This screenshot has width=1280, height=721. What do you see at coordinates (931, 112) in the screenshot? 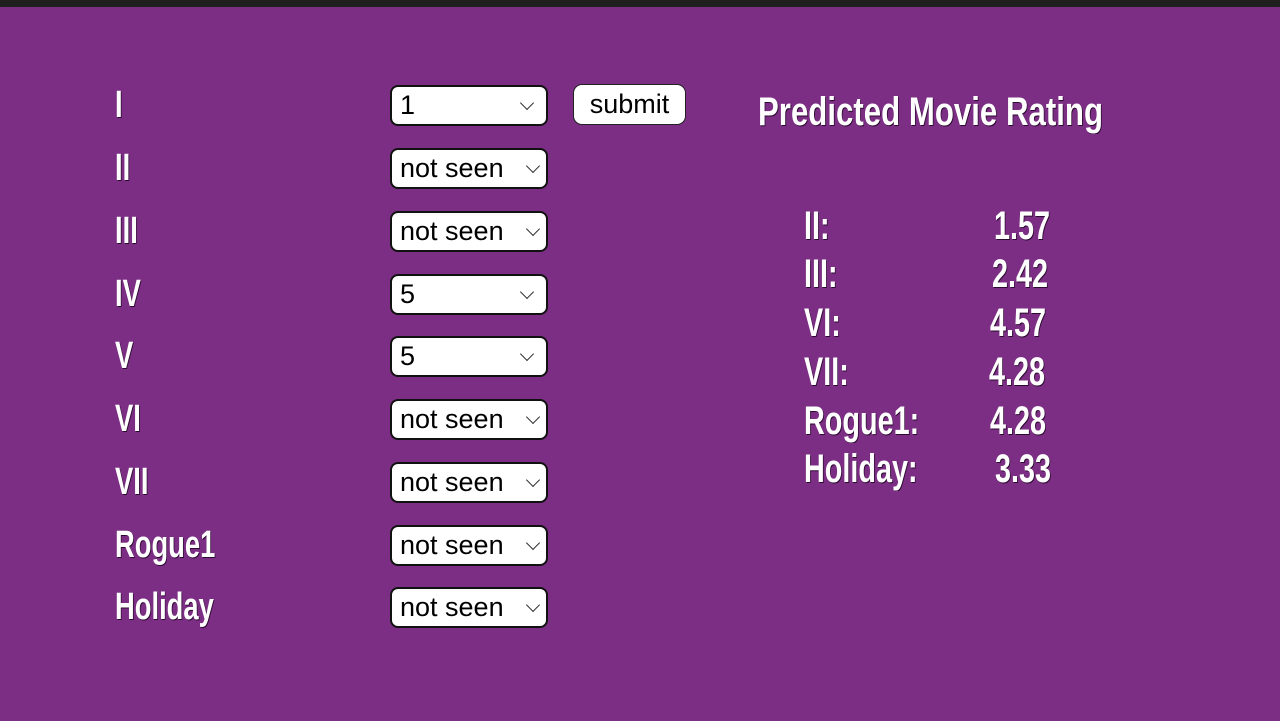
I see `results-title: Predicted Movie Rating` at bounding box center [931, 112].